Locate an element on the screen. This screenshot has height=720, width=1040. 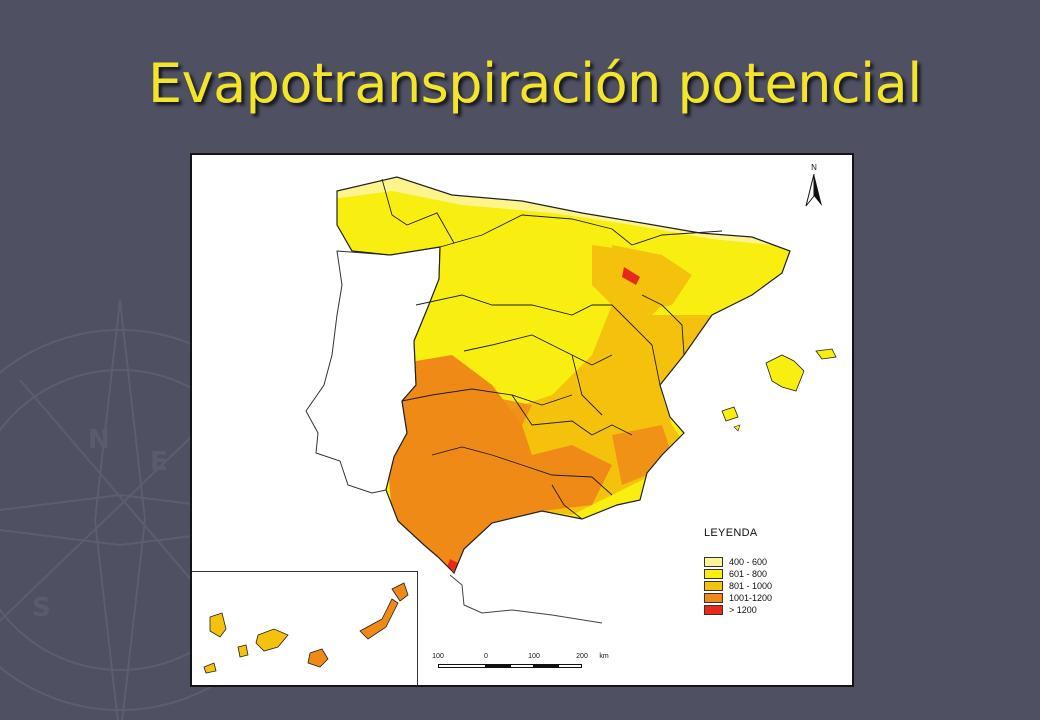
scale-unit: km is located at coordinates (604, 656).